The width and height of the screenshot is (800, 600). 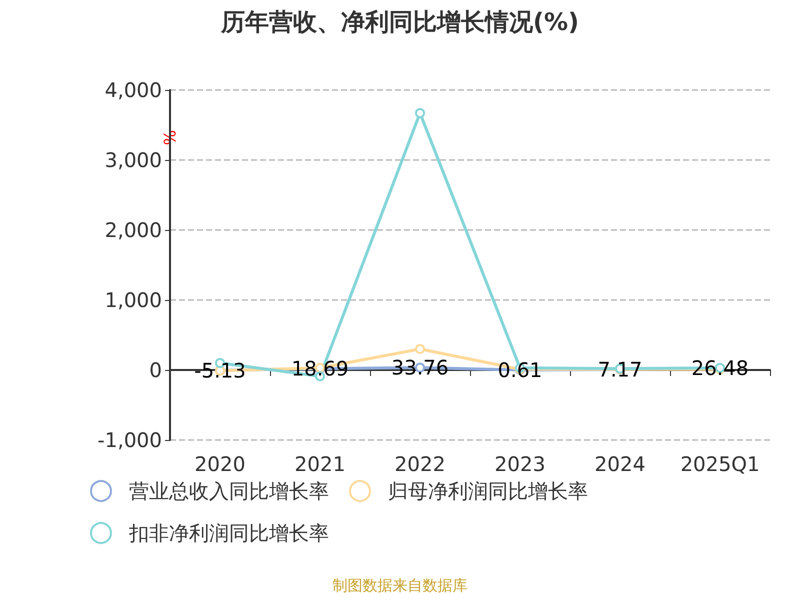 I want to click on text: 制图数据来自数据库, so click(x=400, y=585).